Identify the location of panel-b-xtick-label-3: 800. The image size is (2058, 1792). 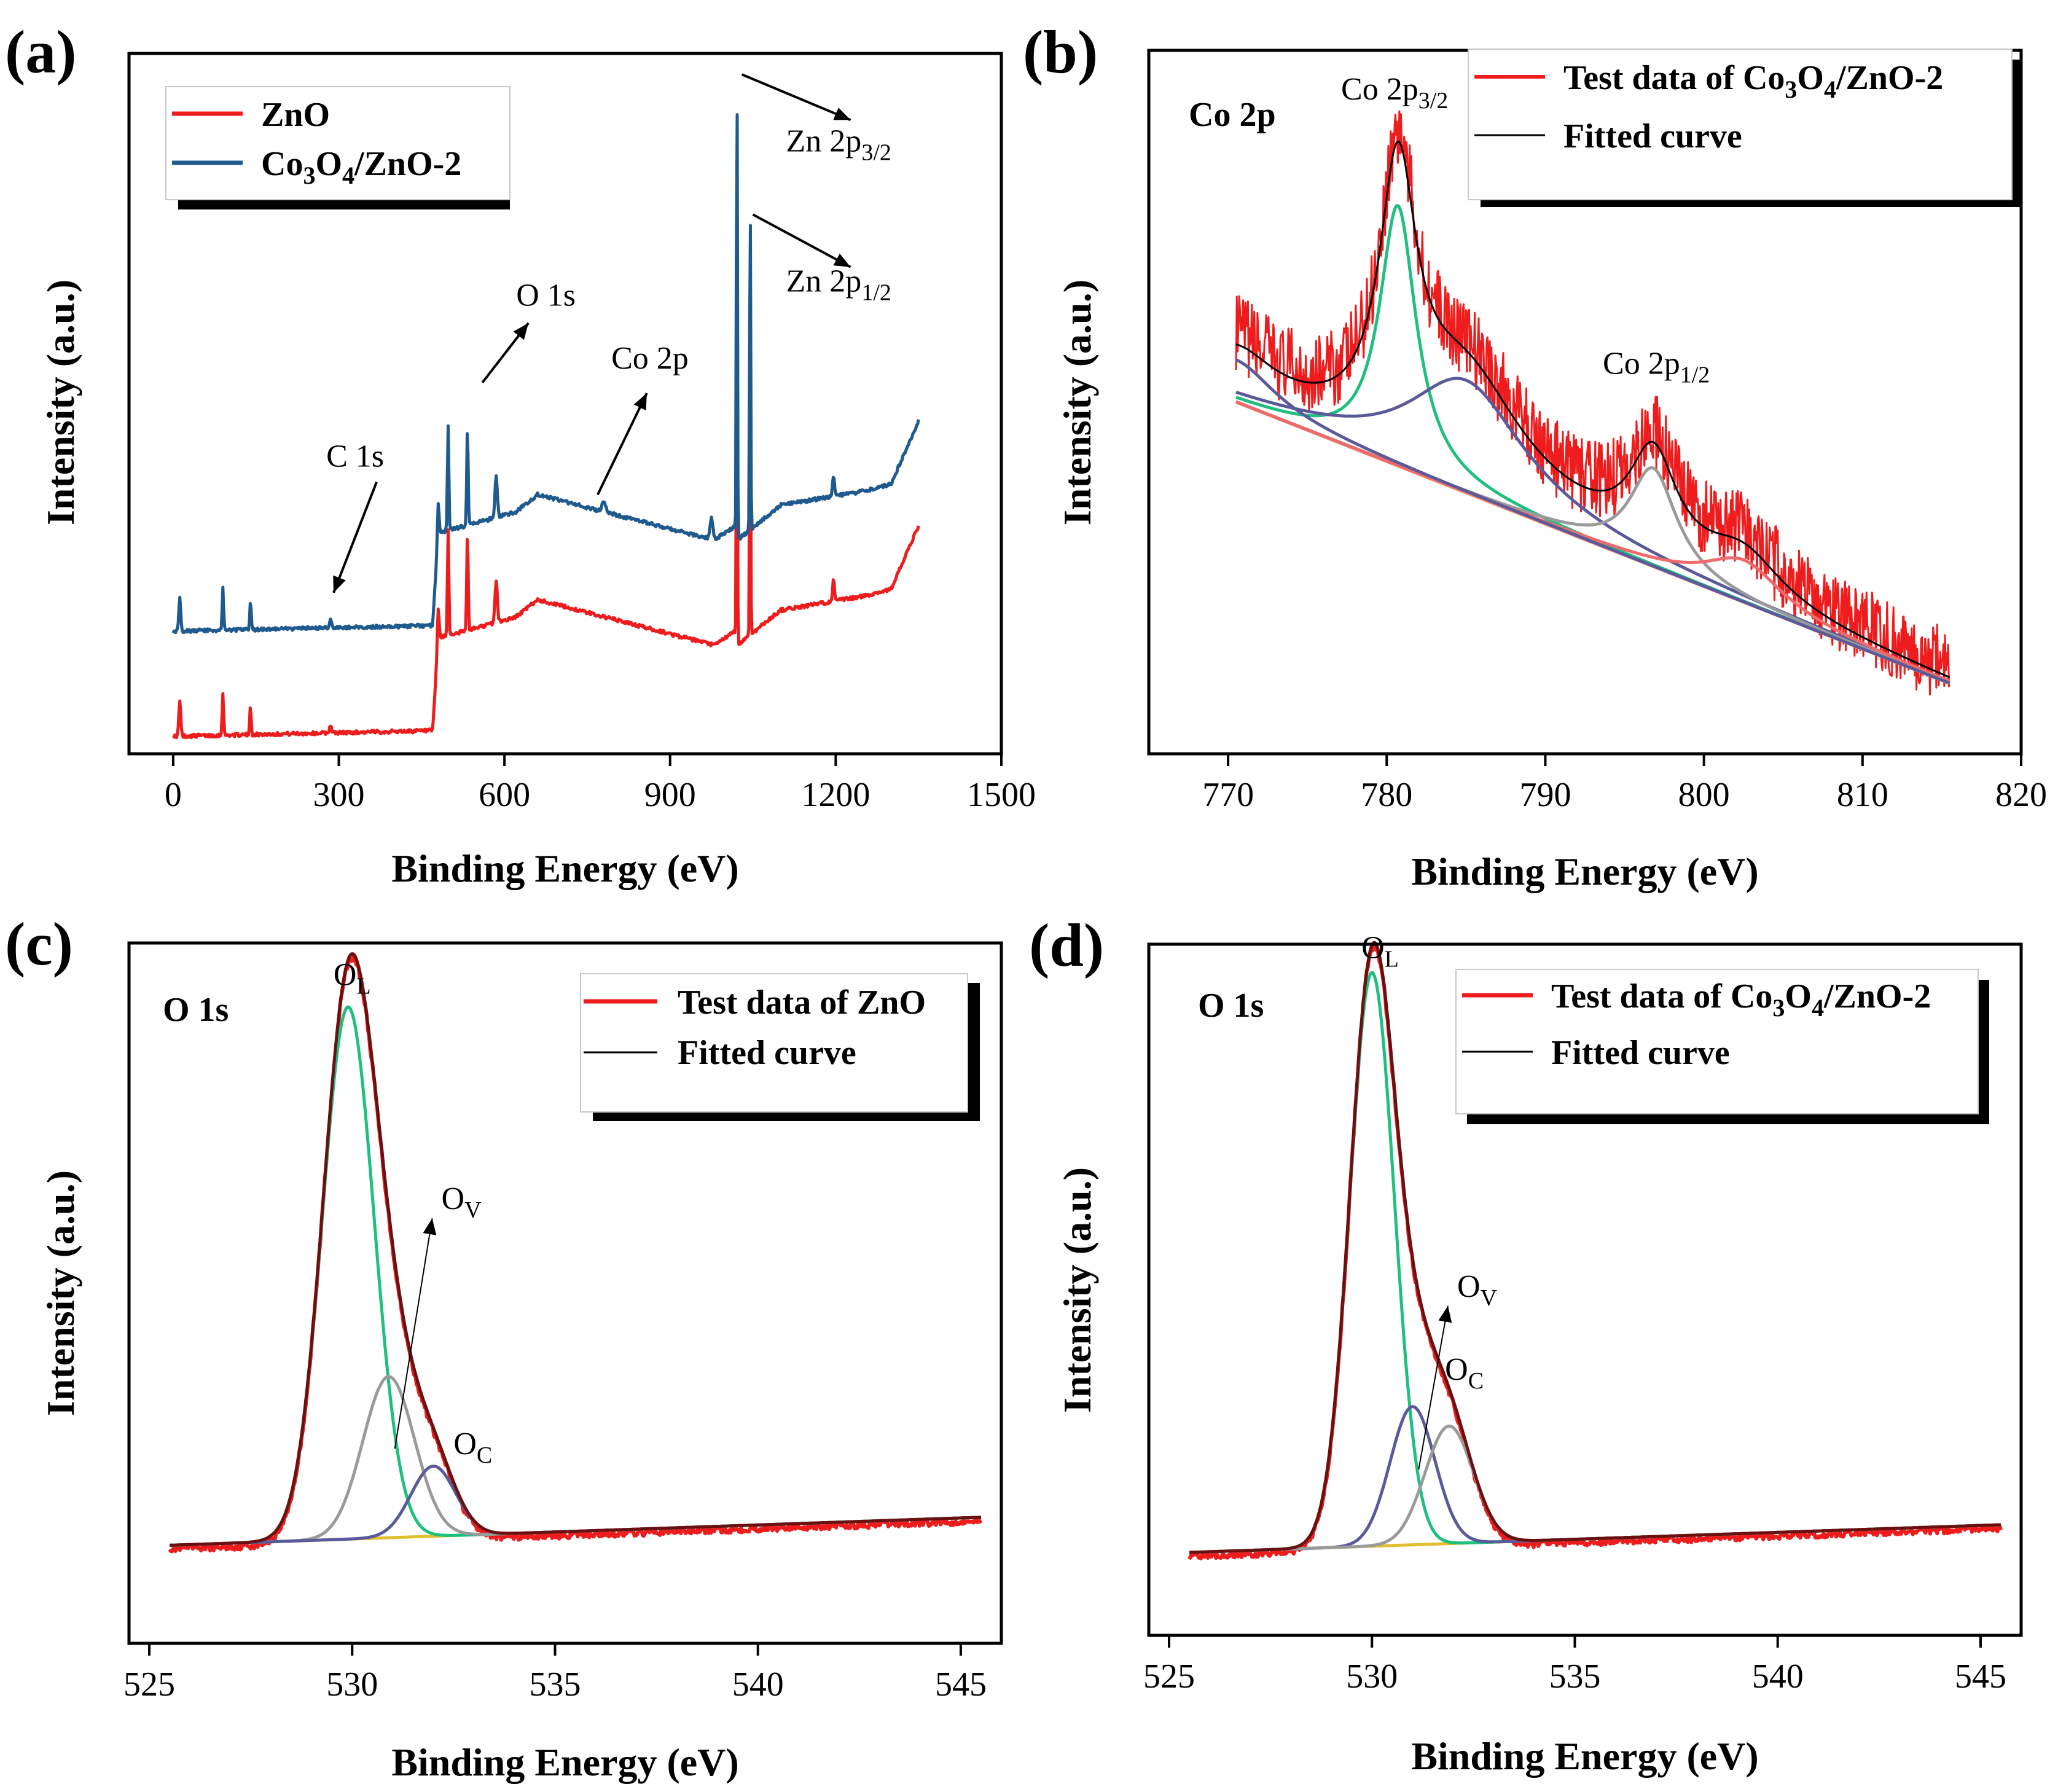
(1704, 795).